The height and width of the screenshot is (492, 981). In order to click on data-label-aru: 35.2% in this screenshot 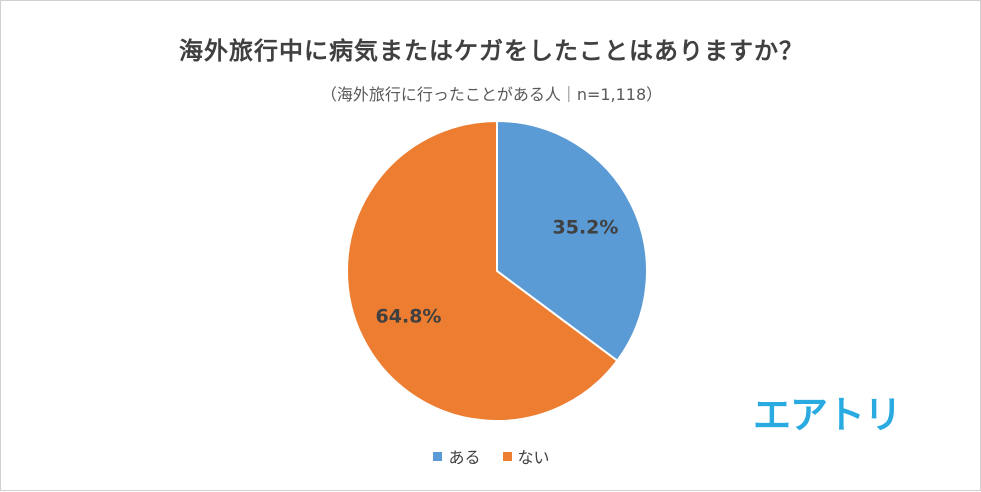, I will do `click(586, 228)`.